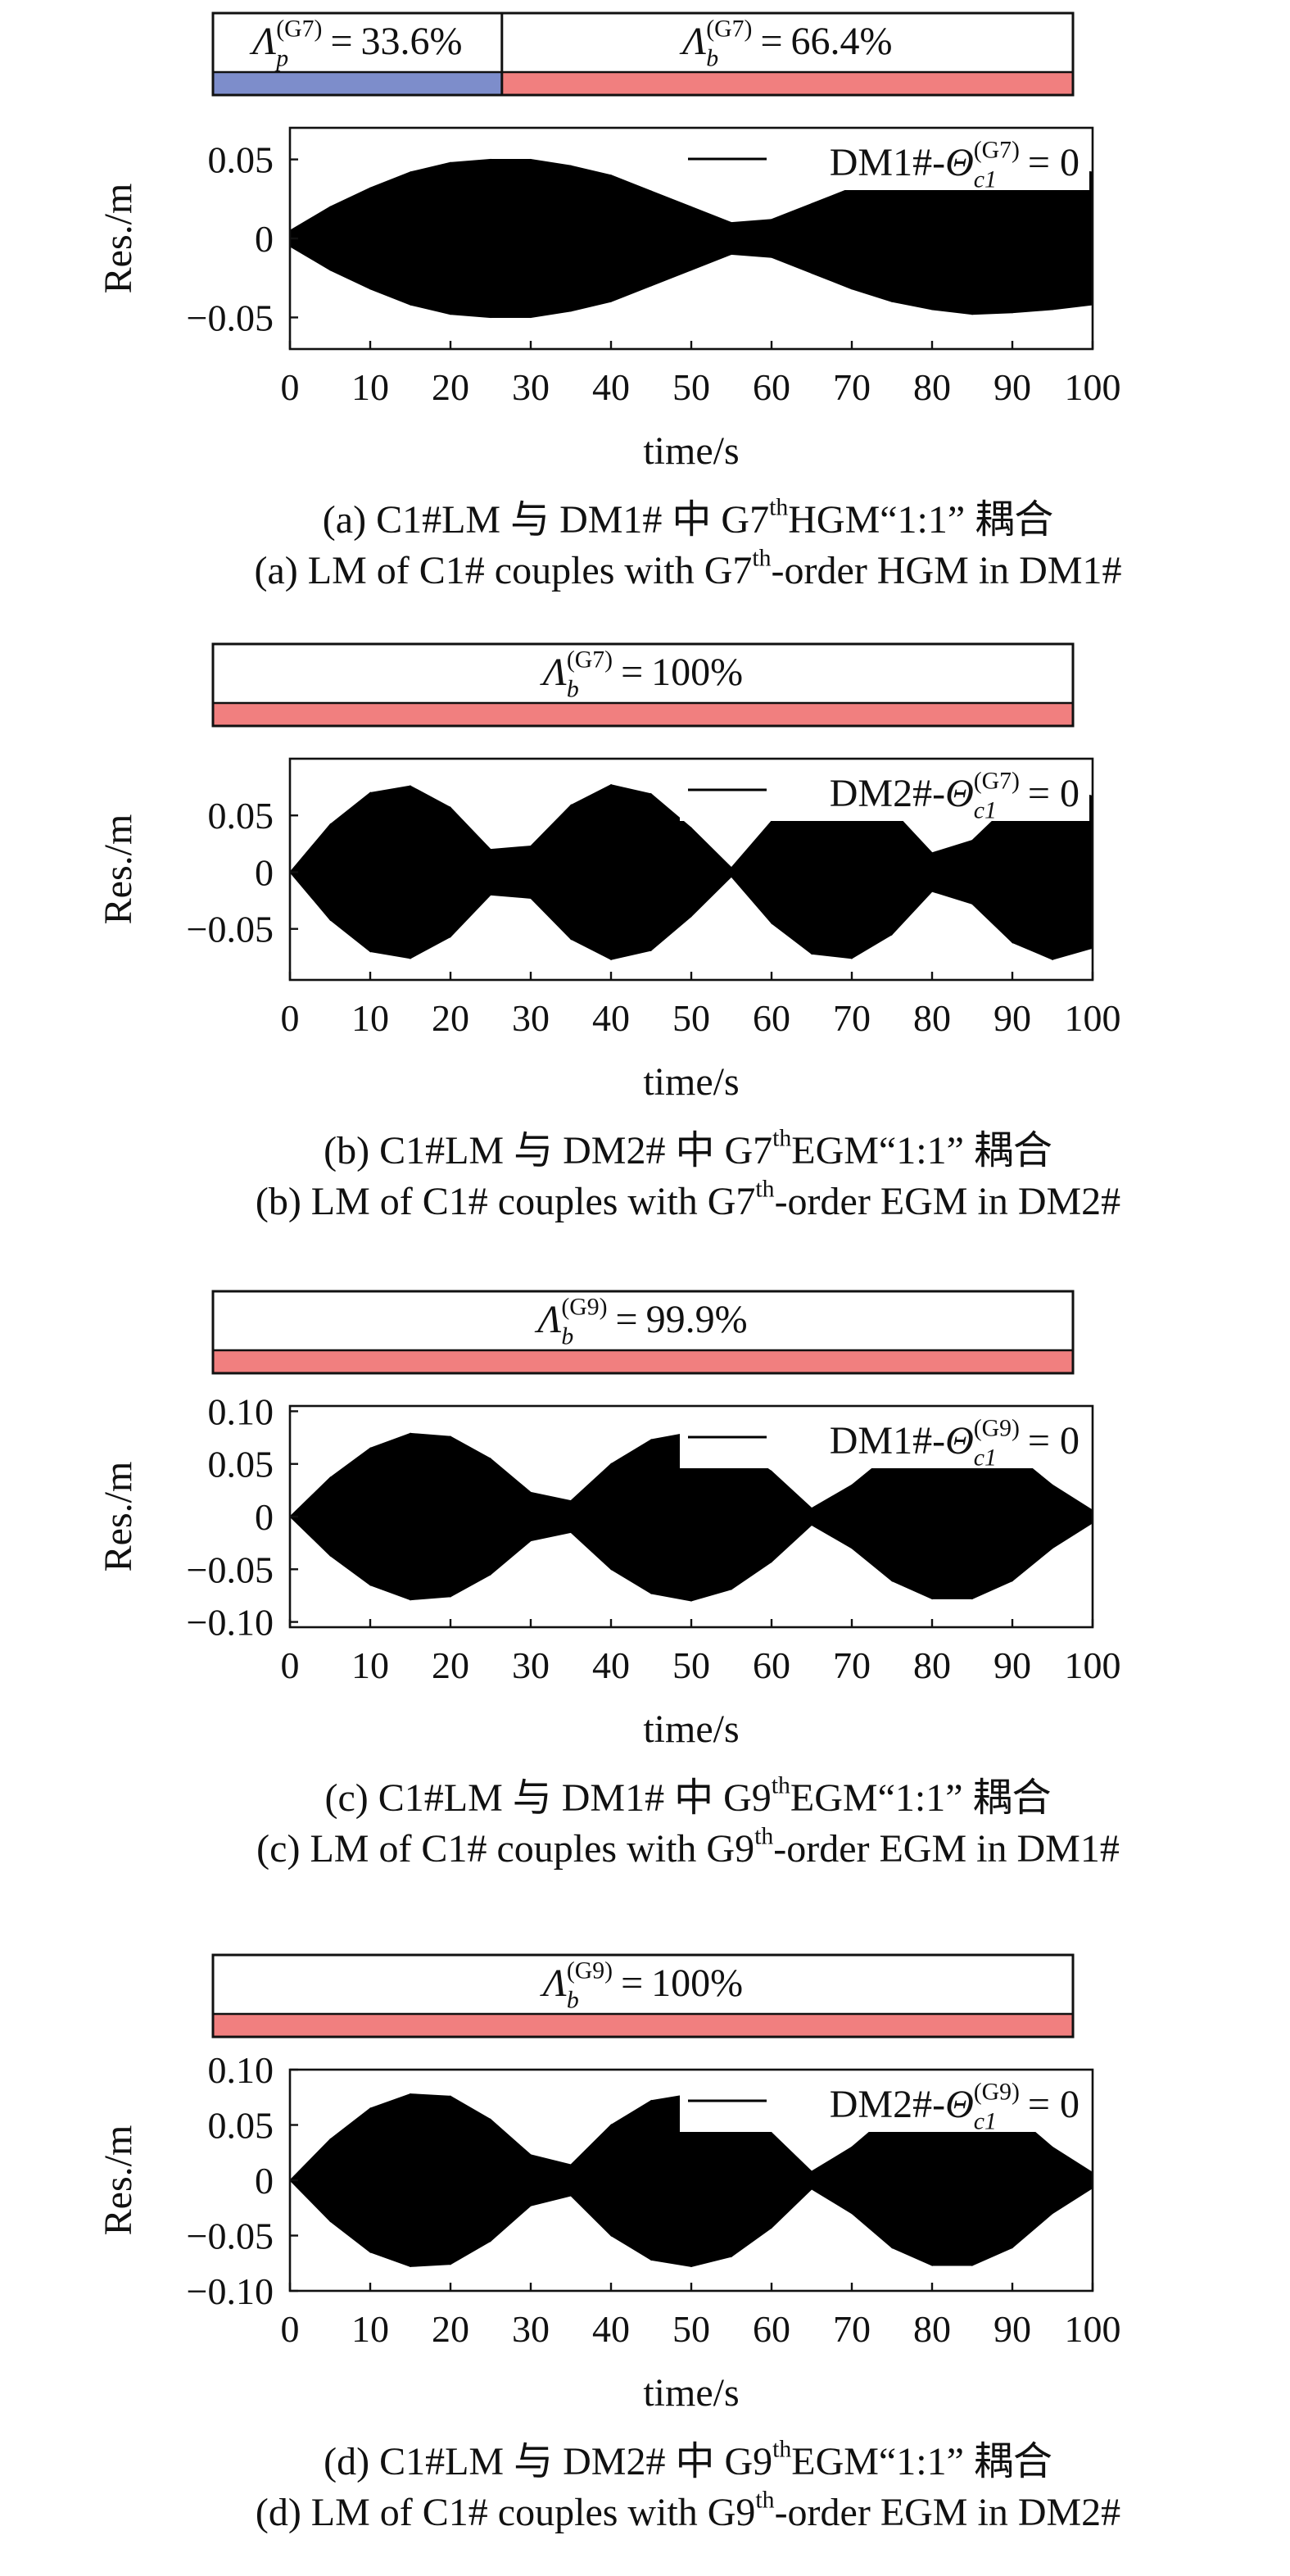  I want to click on x-axis-label: time/s, so click(691, 1082).